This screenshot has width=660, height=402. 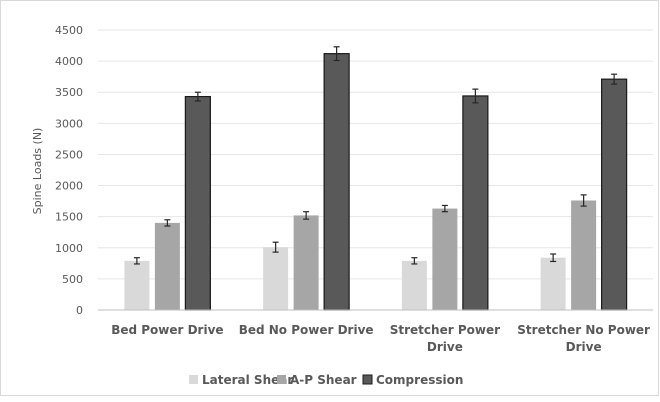 What do you see at coordinates (445, 330) in the screenshot?
I see `category-label: Stretcher Power` at bounding box center [445, 330].